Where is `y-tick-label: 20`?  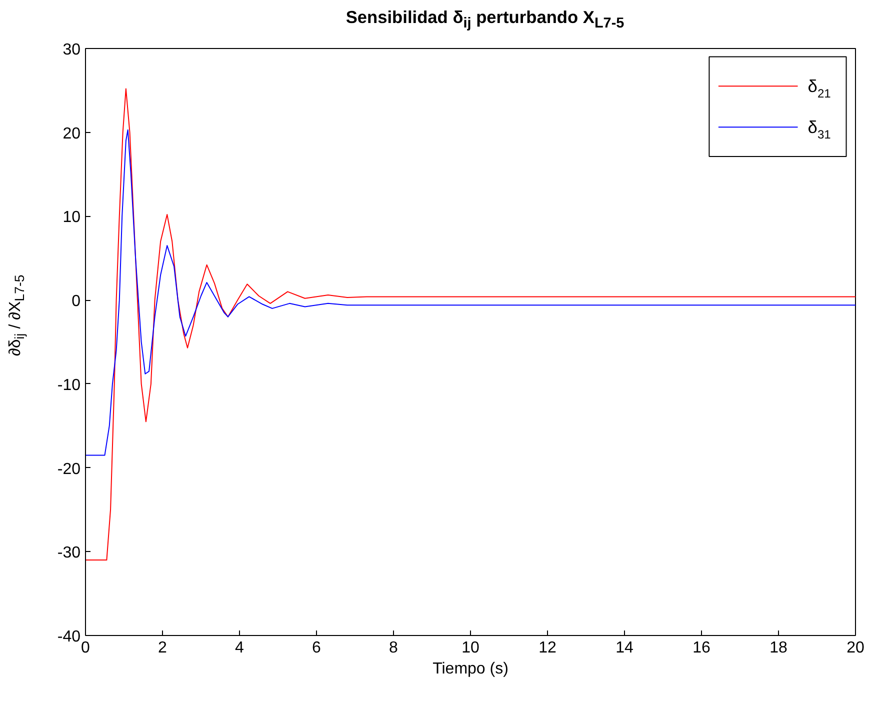 y-tick-label: 20 is located at coordinates (71, 133).